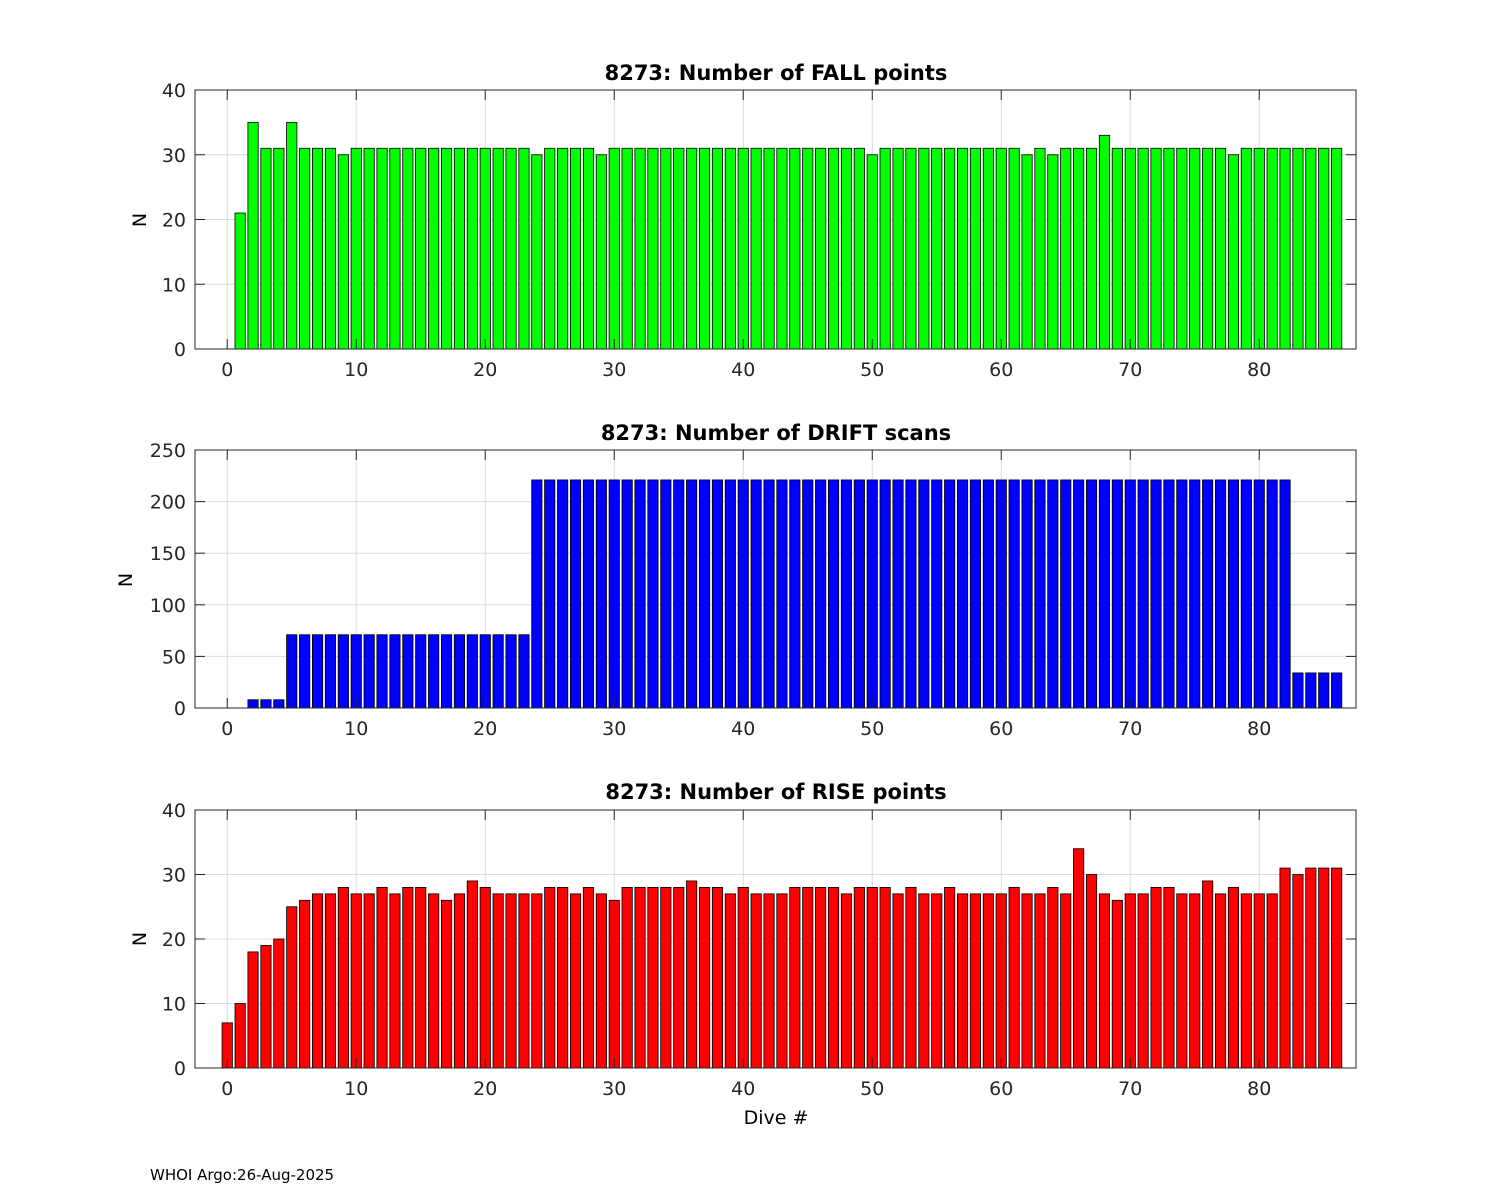  Describe the element at coordinates (174, 156) in the screenshot. I see `y-tick-label: 30` at that location.